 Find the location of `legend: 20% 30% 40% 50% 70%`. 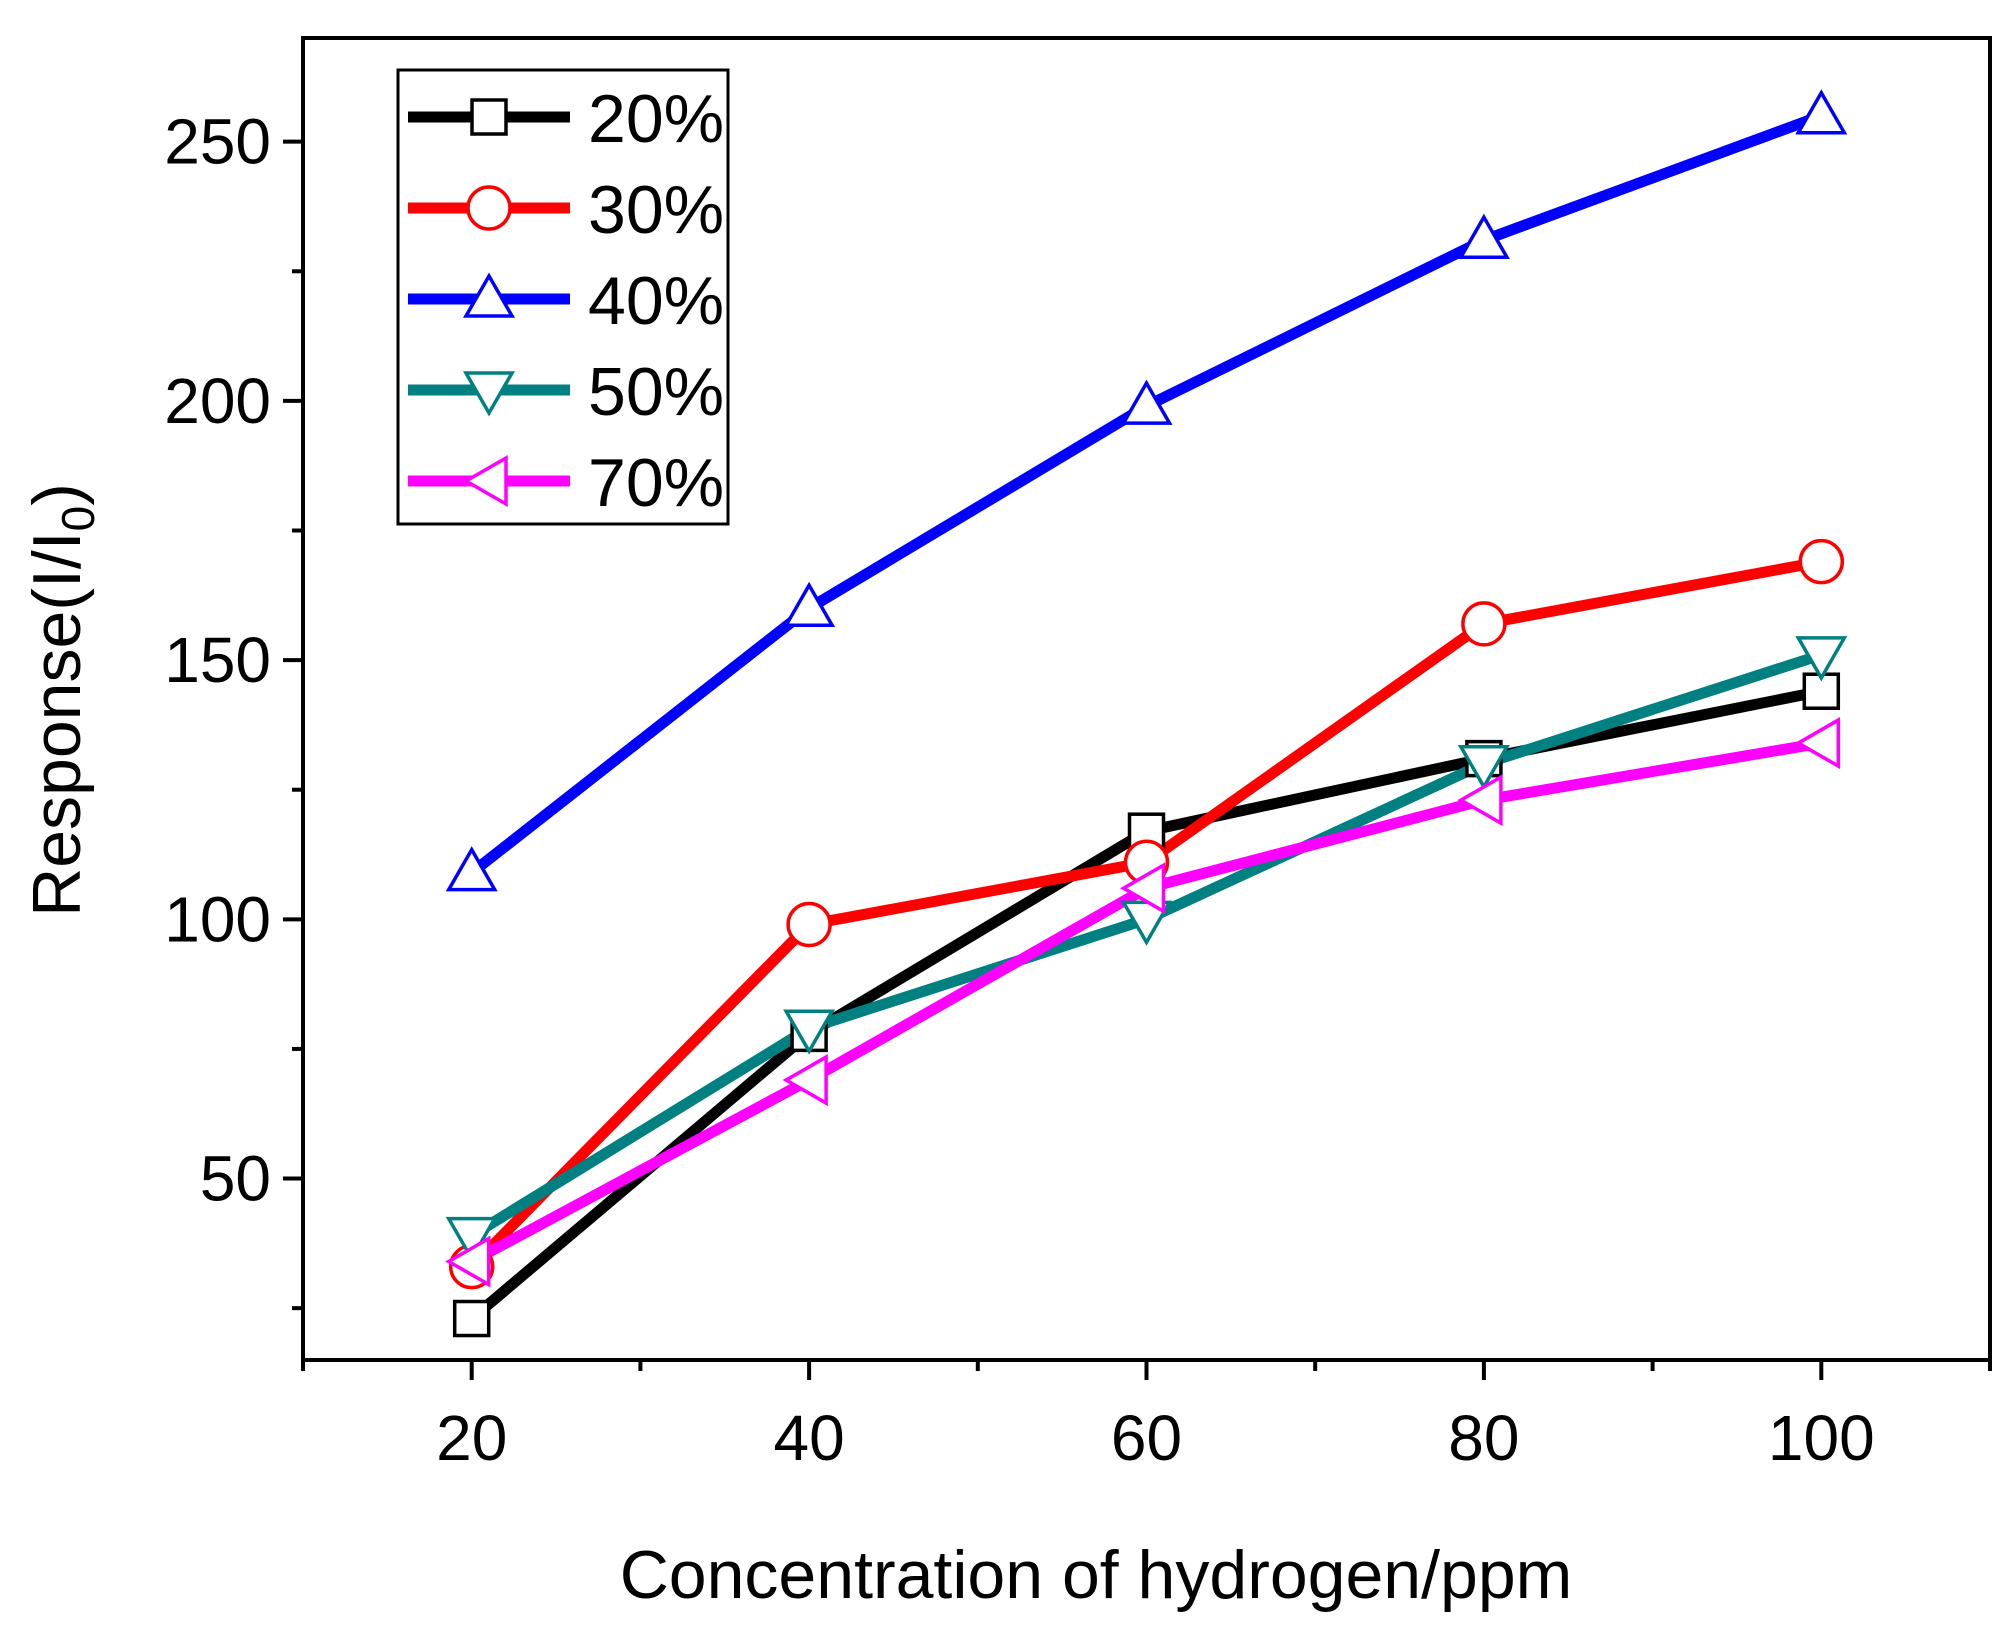

legend: 20% 30% 40% 50% 70% is located at coordinates (563, 297).